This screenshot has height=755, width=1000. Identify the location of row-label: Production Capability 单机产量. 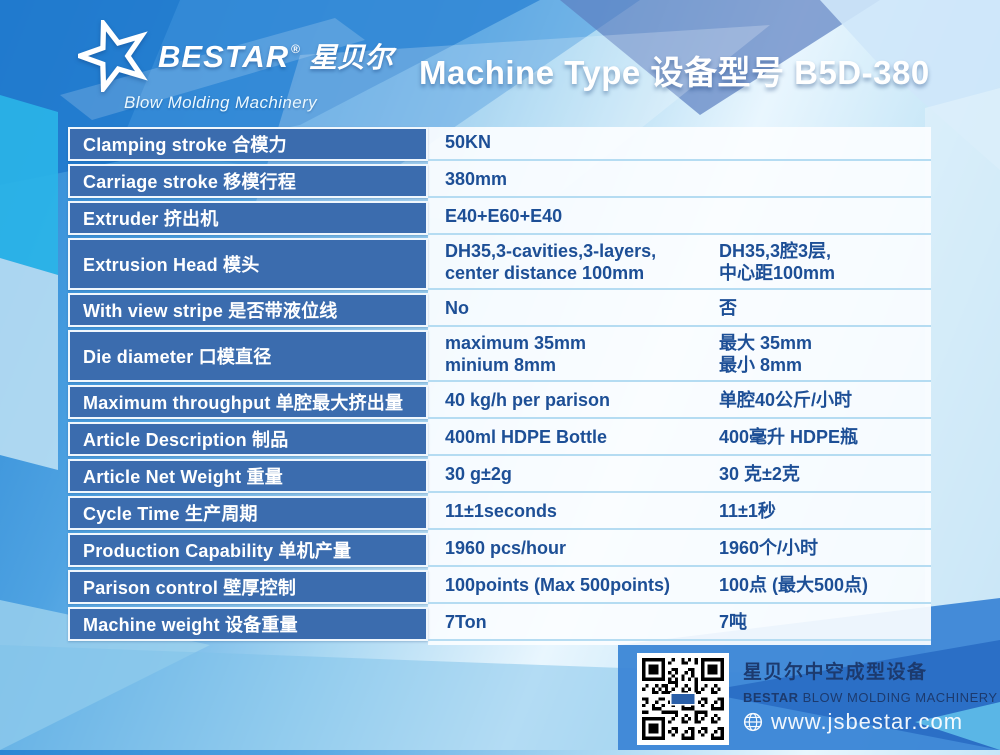
(248, 550).